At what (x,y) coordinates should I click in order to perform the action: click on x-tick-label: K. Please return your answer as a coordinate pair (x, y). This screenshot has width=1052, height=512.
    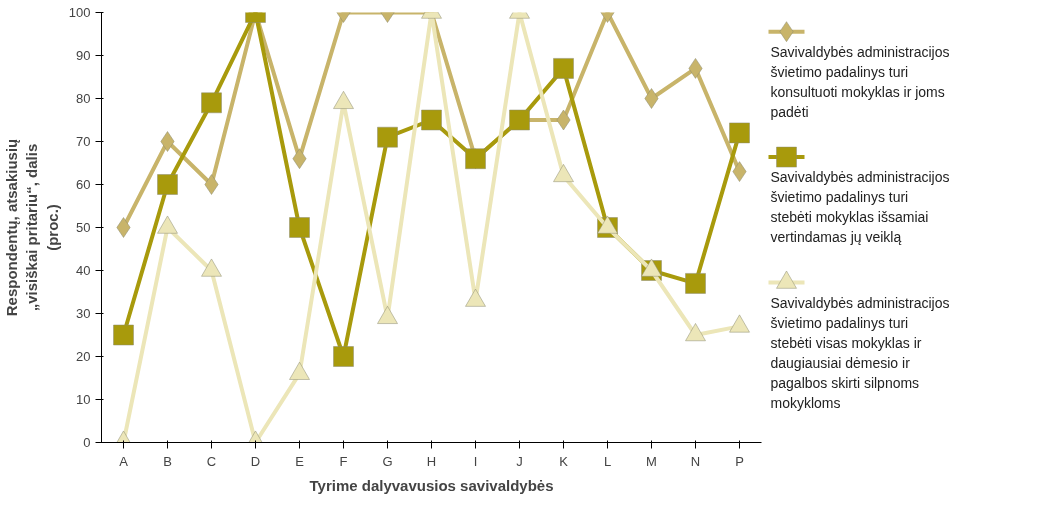
    Looking at the image, I should click on (564, 461).